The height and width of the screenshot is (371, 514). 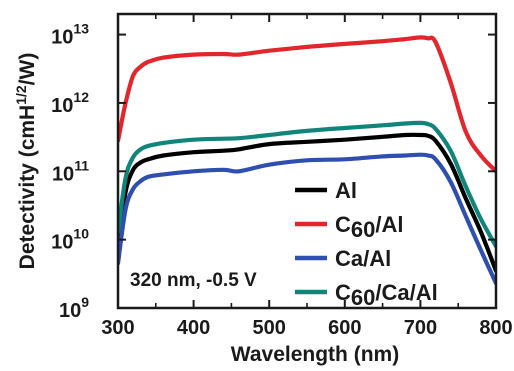 I want to click on legend-label: C60/Ca/Al, so click(x=386, y=295).